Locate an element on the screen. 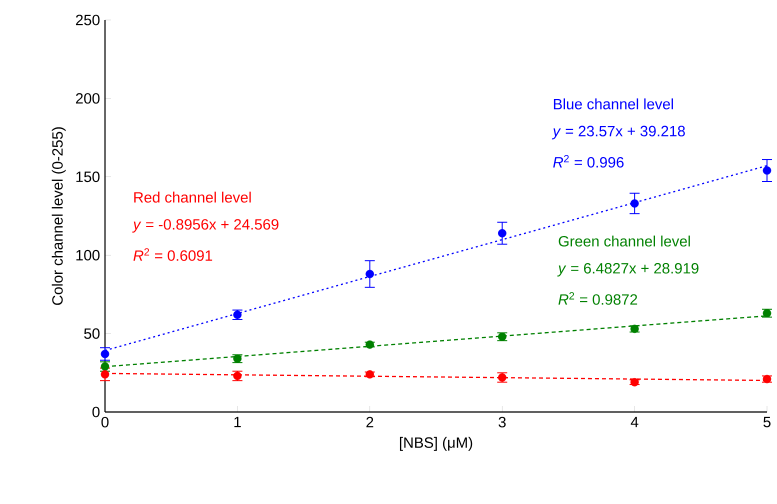 This screenshot has width=777, height=504. annotation: R$^{2}$ = 0.6091 is located at coordinates (172, 254).